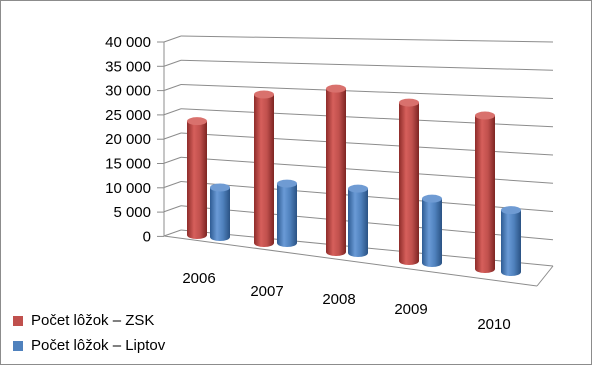 This screenshot has height=366, width=592. I want to click on x-tick-label: 2006, so click(198, 278).